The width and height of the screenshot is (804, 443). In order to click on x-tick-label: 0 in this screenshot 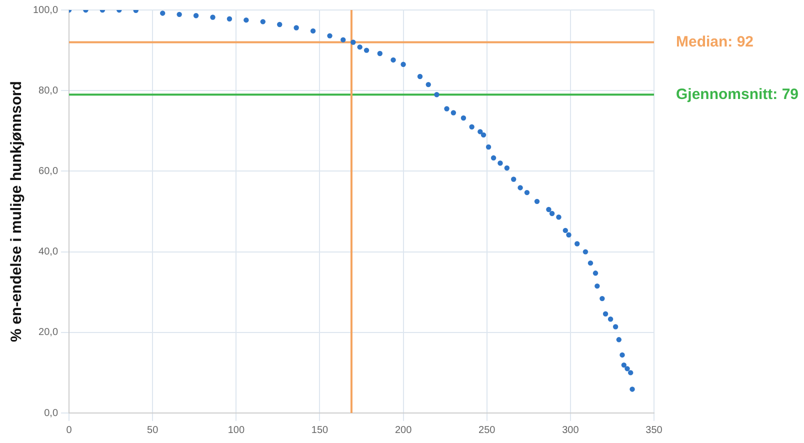, I will do `click(69, 430)`.